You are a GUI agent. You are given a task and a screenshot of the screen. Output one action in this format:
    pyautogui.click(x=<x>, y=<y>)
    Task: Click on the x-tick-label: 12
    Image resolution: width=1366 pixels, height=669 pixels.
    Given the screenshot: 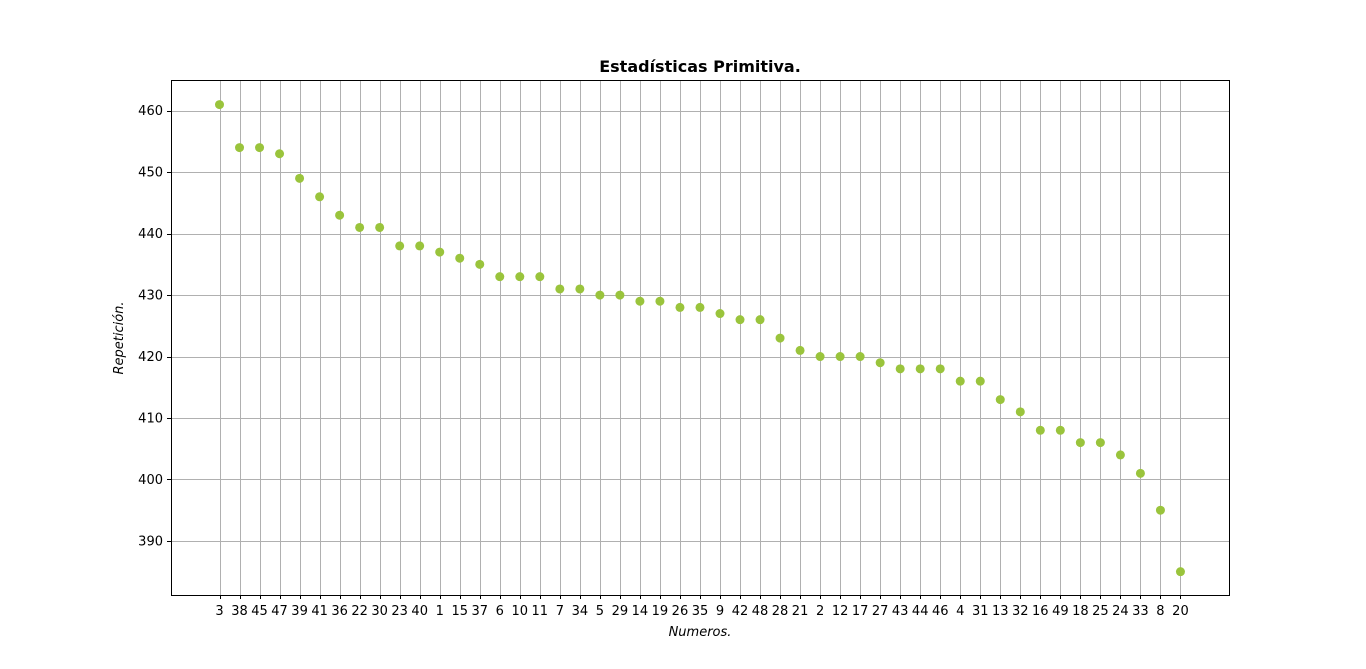 What is the action you would take?
    pyautogui.click(x=840, y=611)
    